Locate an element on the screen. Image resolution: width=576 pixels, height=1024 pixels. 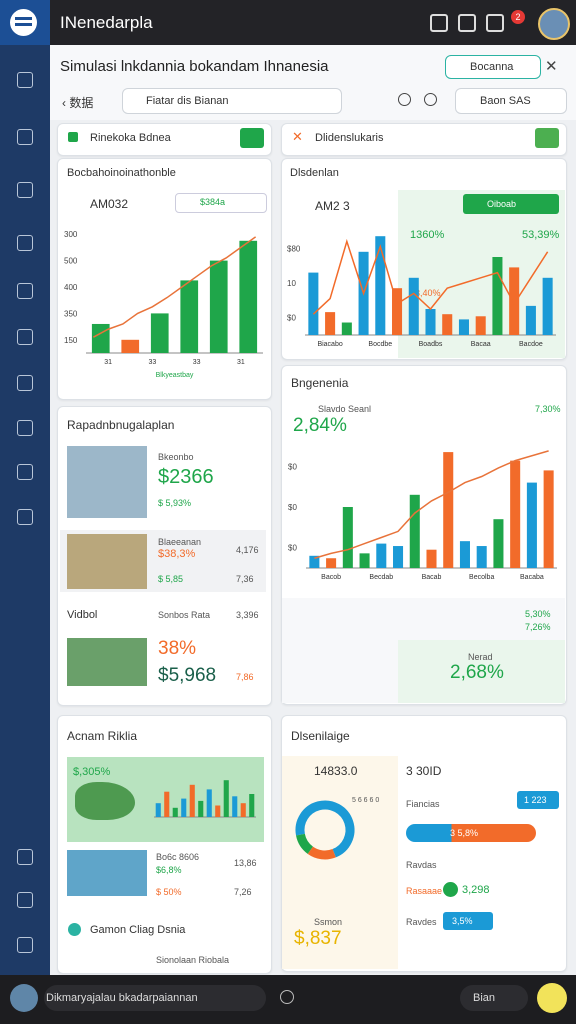
back-button: ‹ 数据 is located at coordinates (78, 103).